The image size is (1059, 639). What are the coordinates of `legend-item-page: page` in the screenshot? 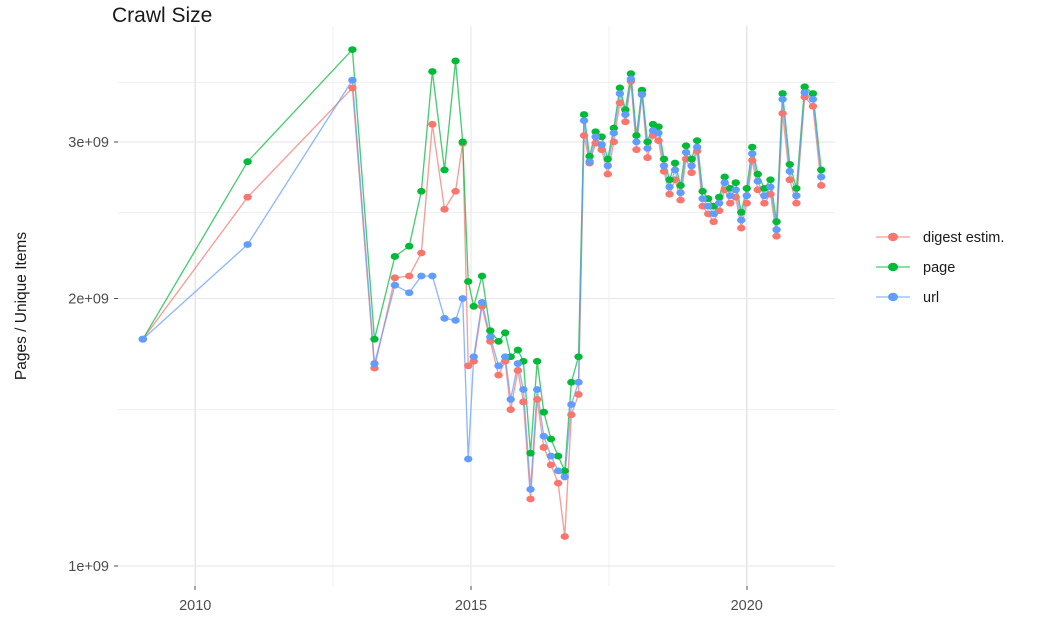 It's located at (959, 267).